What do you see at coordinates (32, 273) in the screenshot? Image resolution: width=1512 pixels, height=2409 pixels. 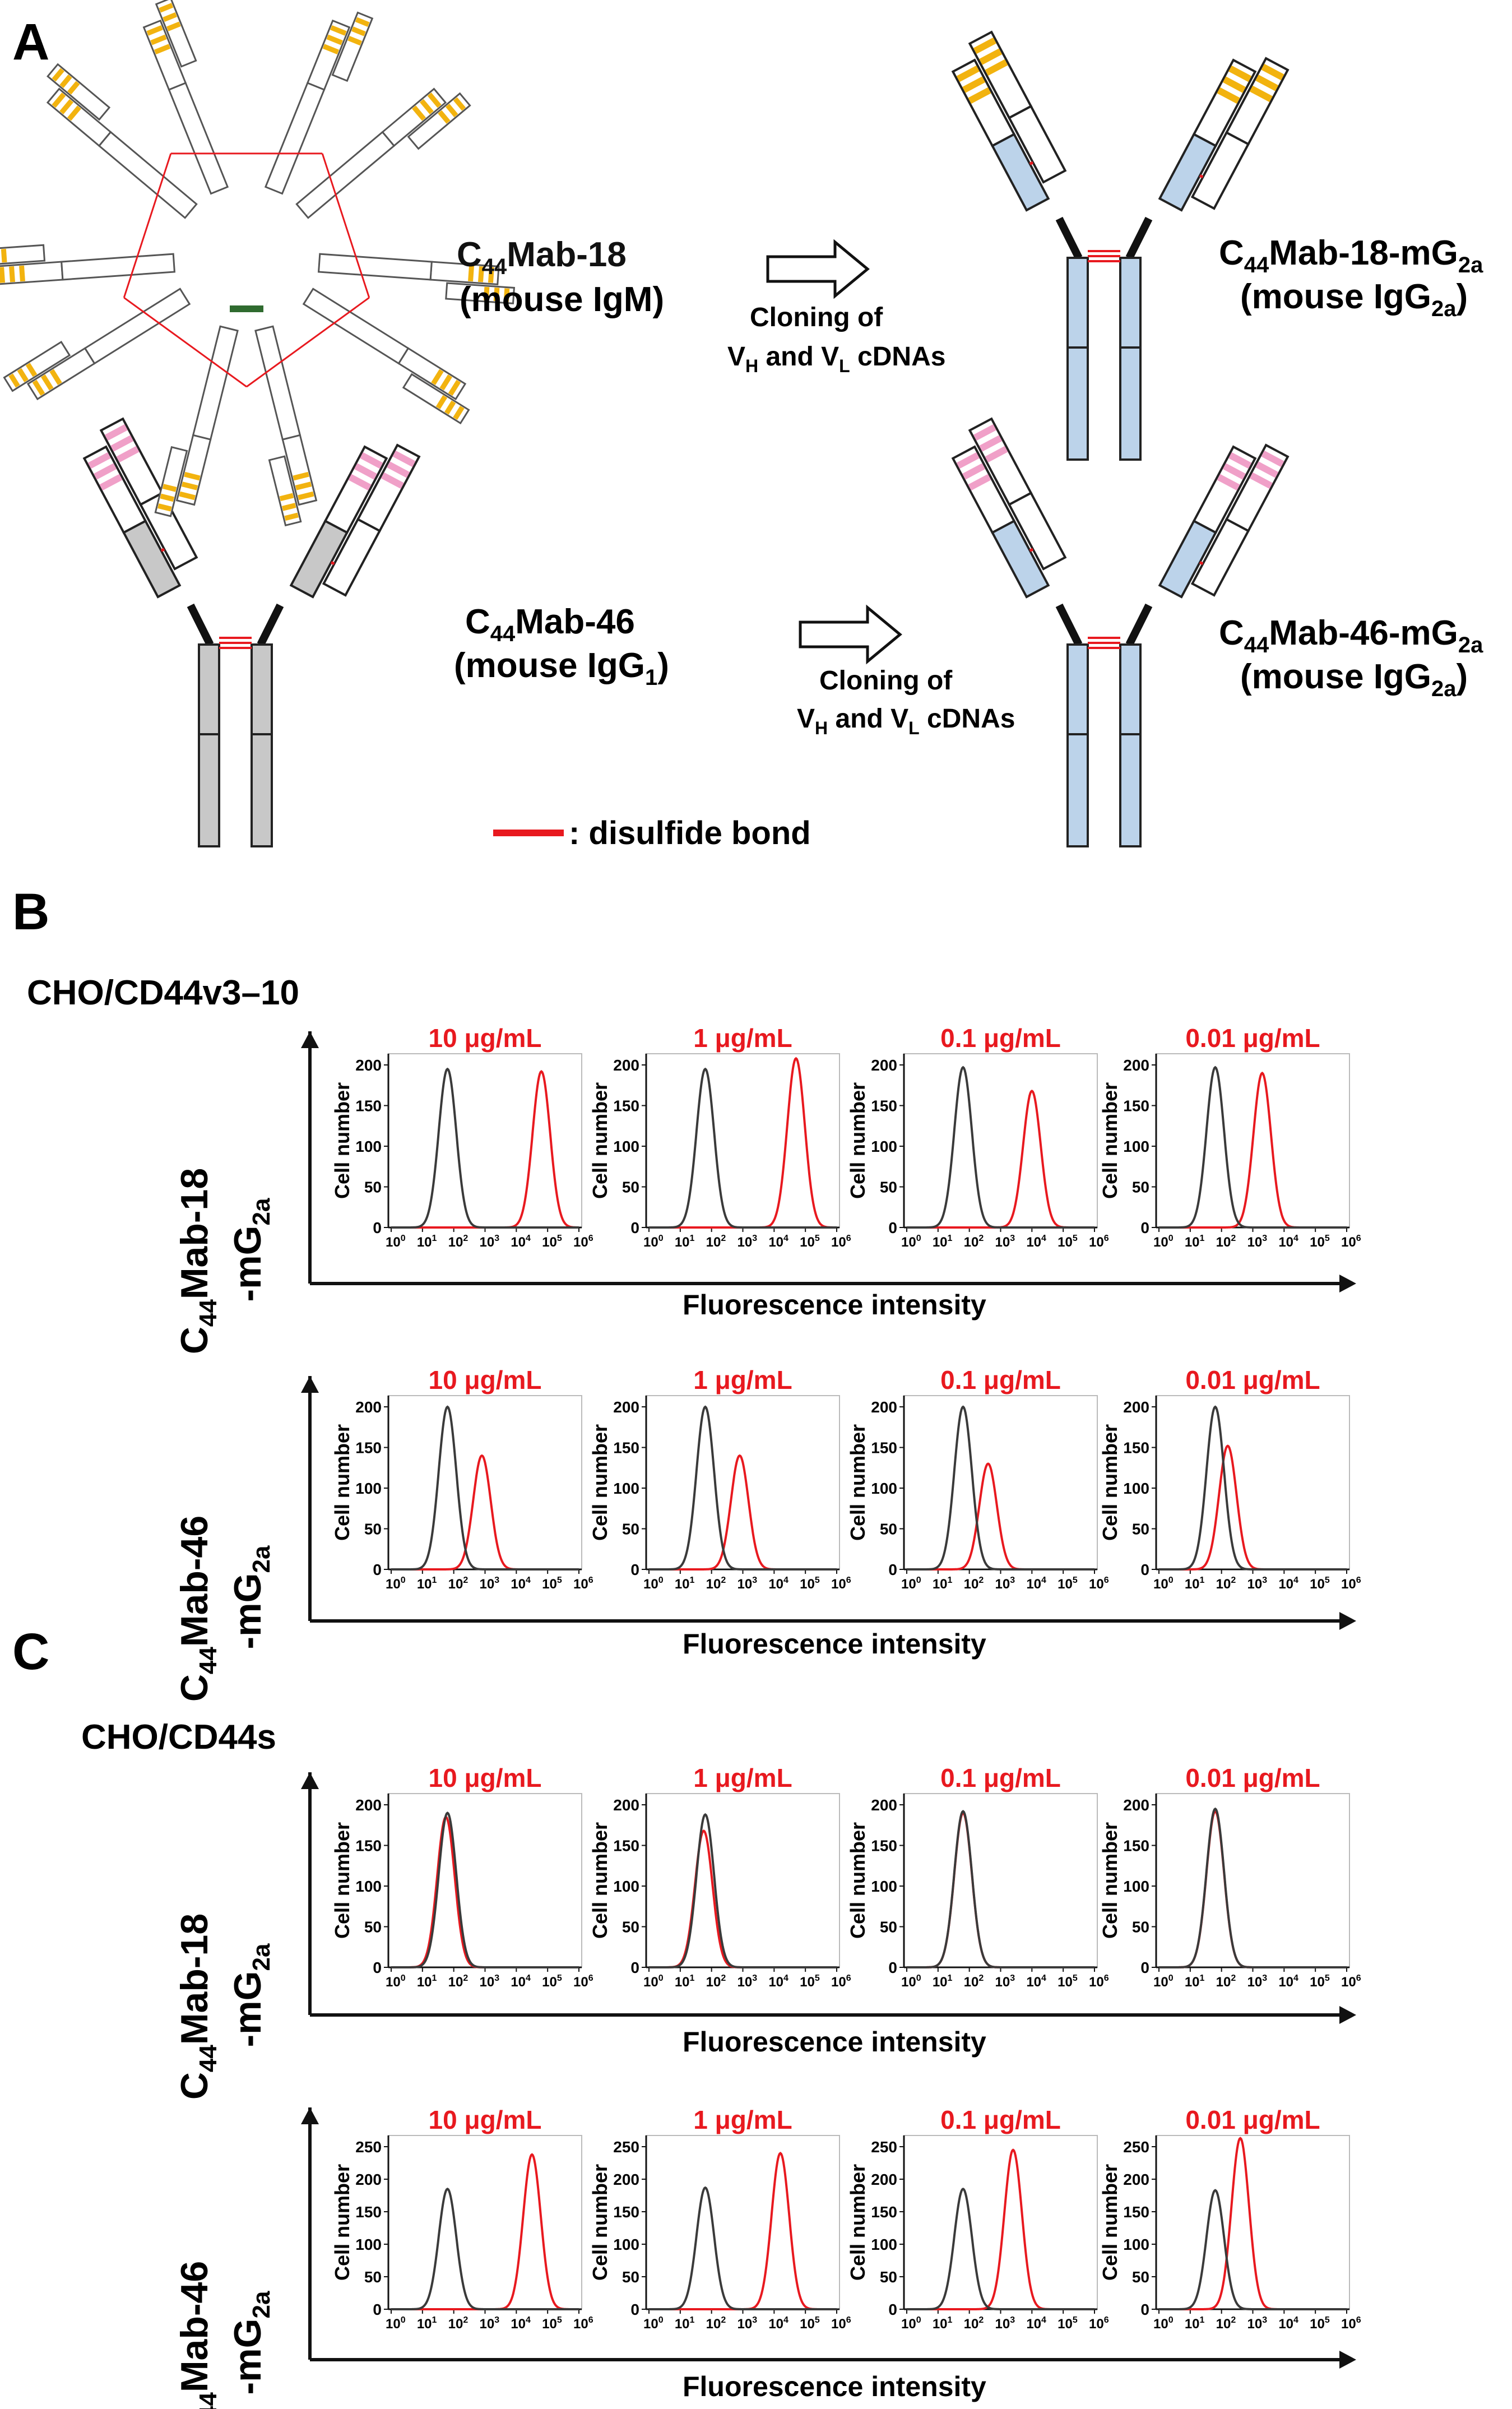 I see `igm-vh` at bounding box center [32, 273].